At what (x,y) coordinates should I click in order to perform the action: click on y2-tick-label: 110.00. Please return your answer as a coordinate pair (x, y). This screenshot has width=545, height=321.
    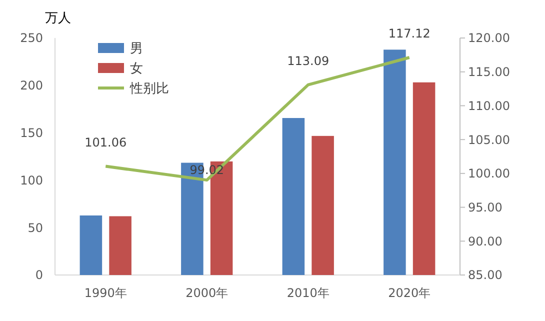
    Looking at the image, I should click on (489, 105).